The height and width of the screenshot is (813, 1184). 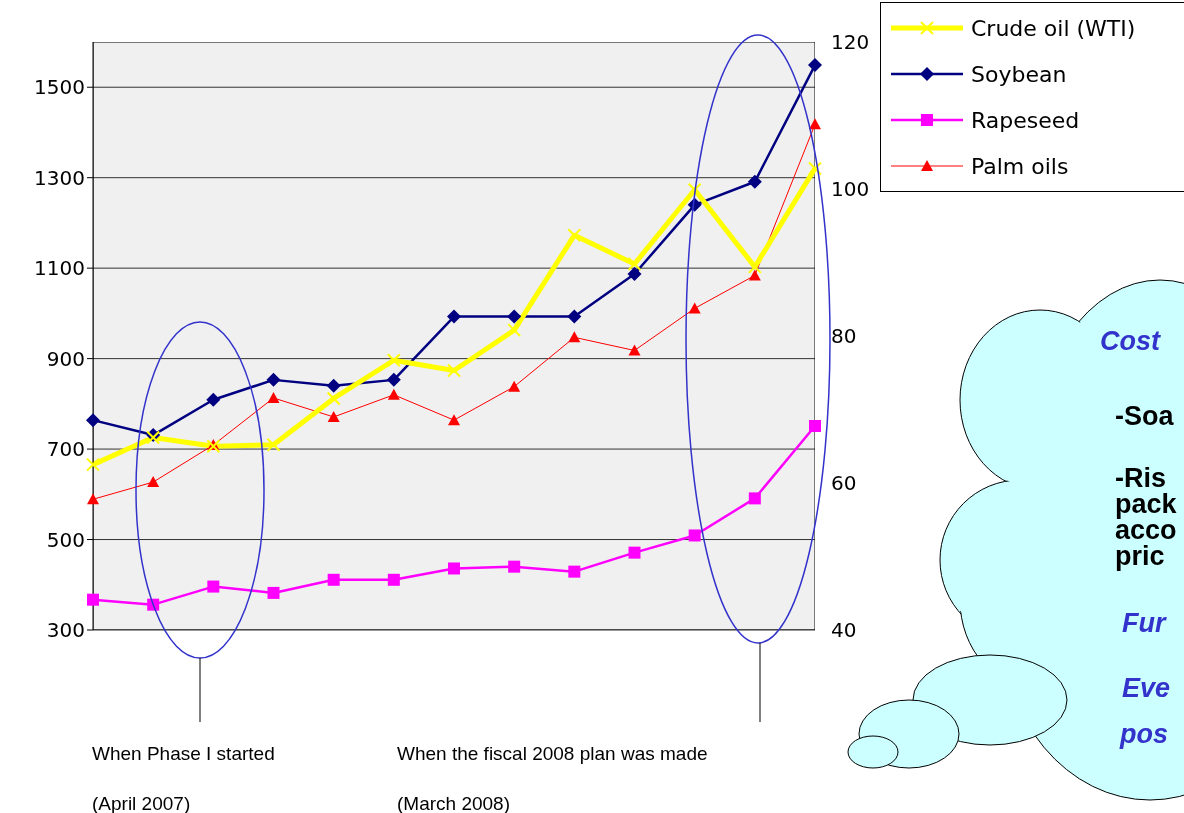 I want to click on text: Fur, so click(x=1144, y=623).